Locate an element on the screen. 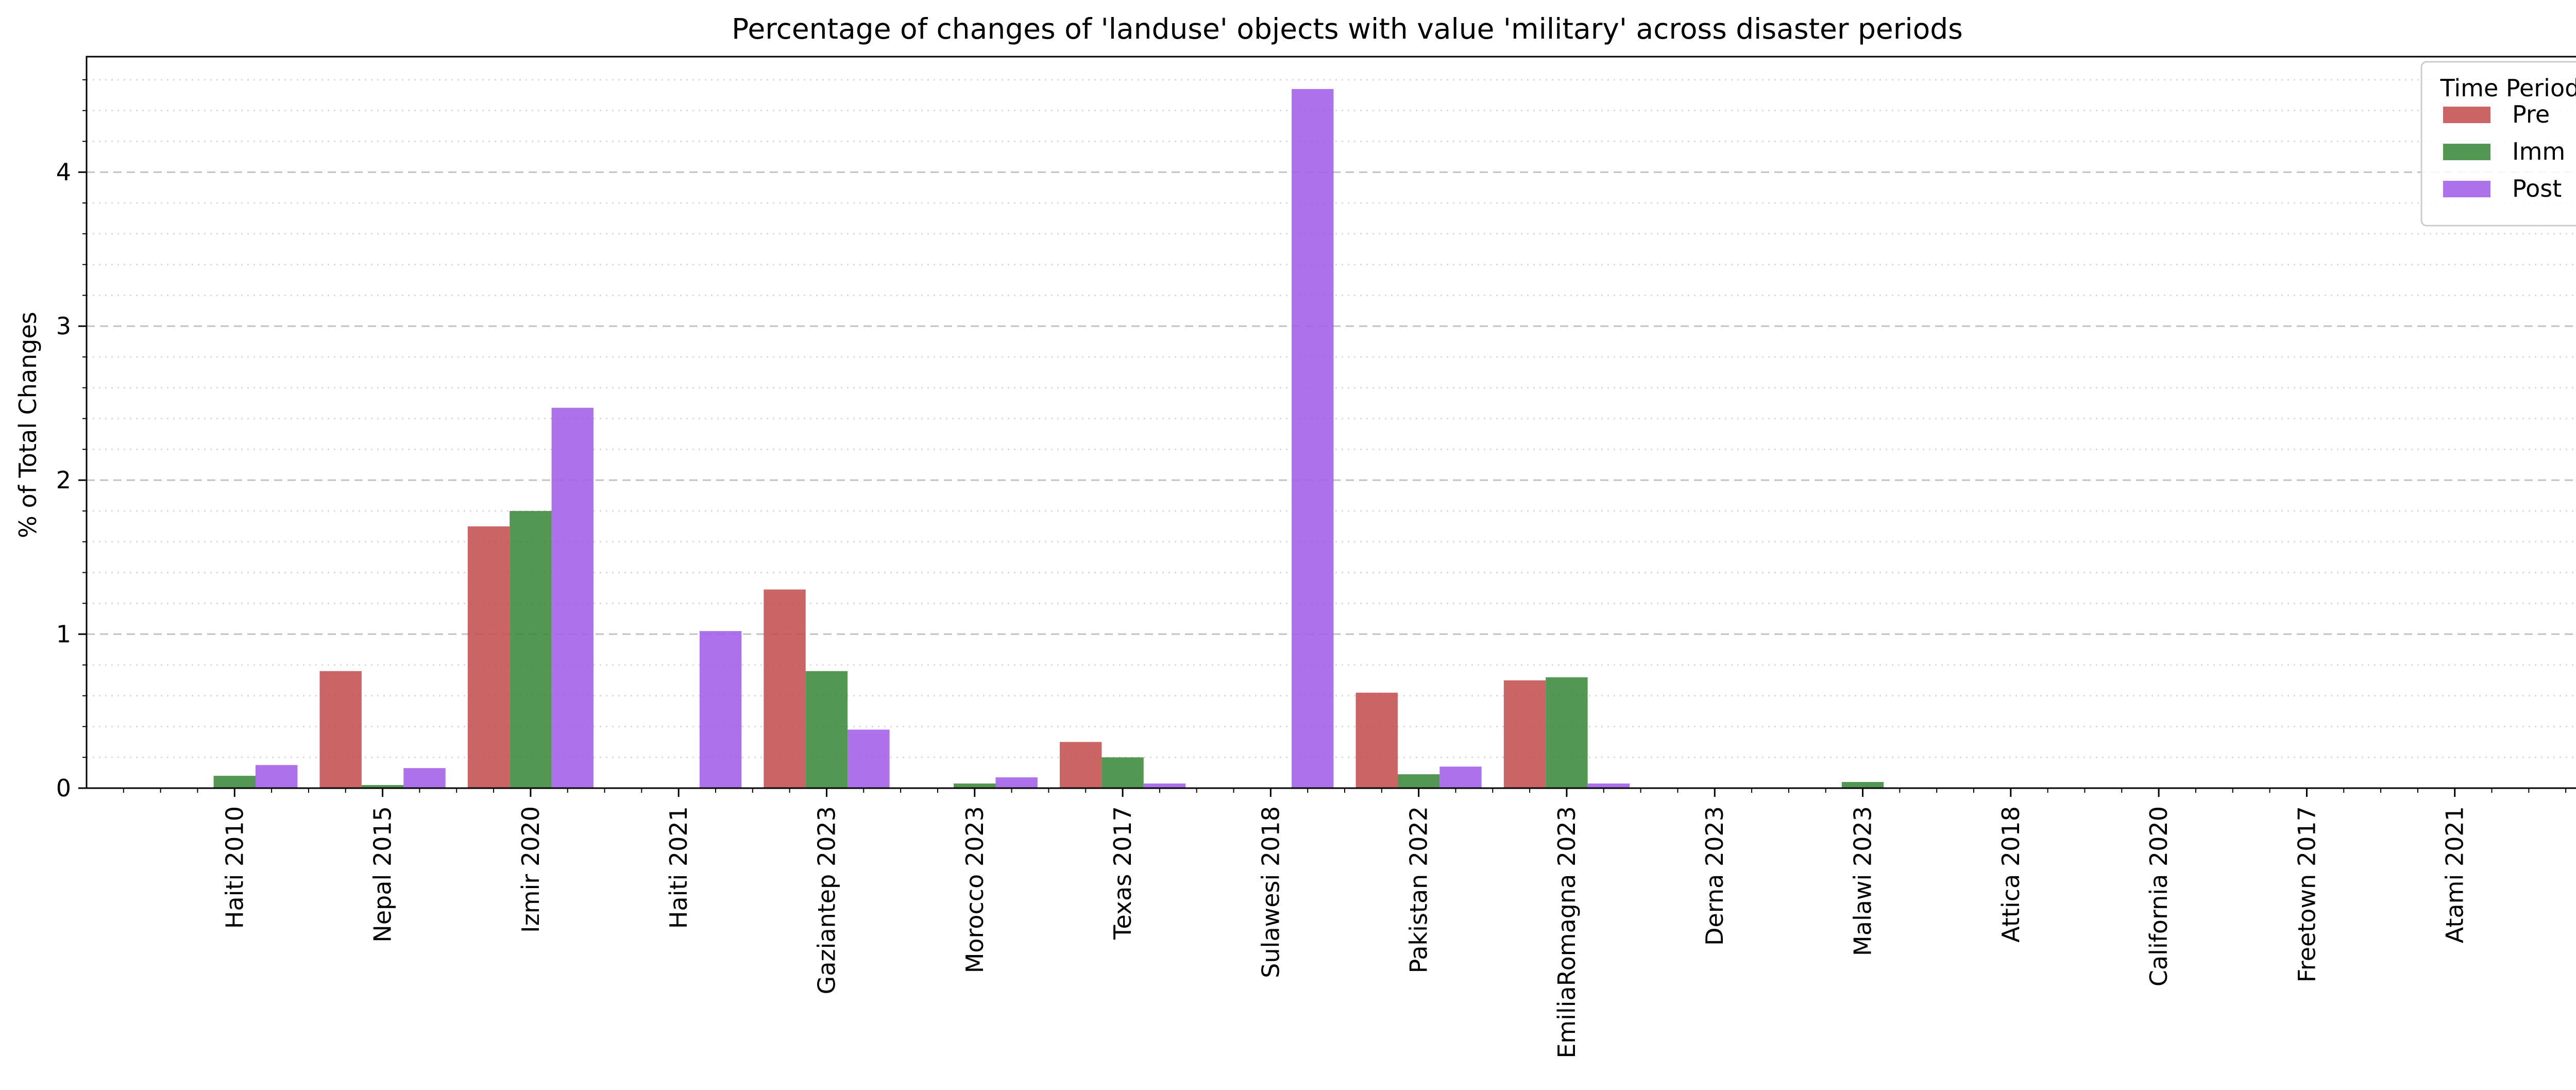 This screenshot has width=2576, height=1090. y-axis-title: % of Total Changes is located at coordinates (28, 425).